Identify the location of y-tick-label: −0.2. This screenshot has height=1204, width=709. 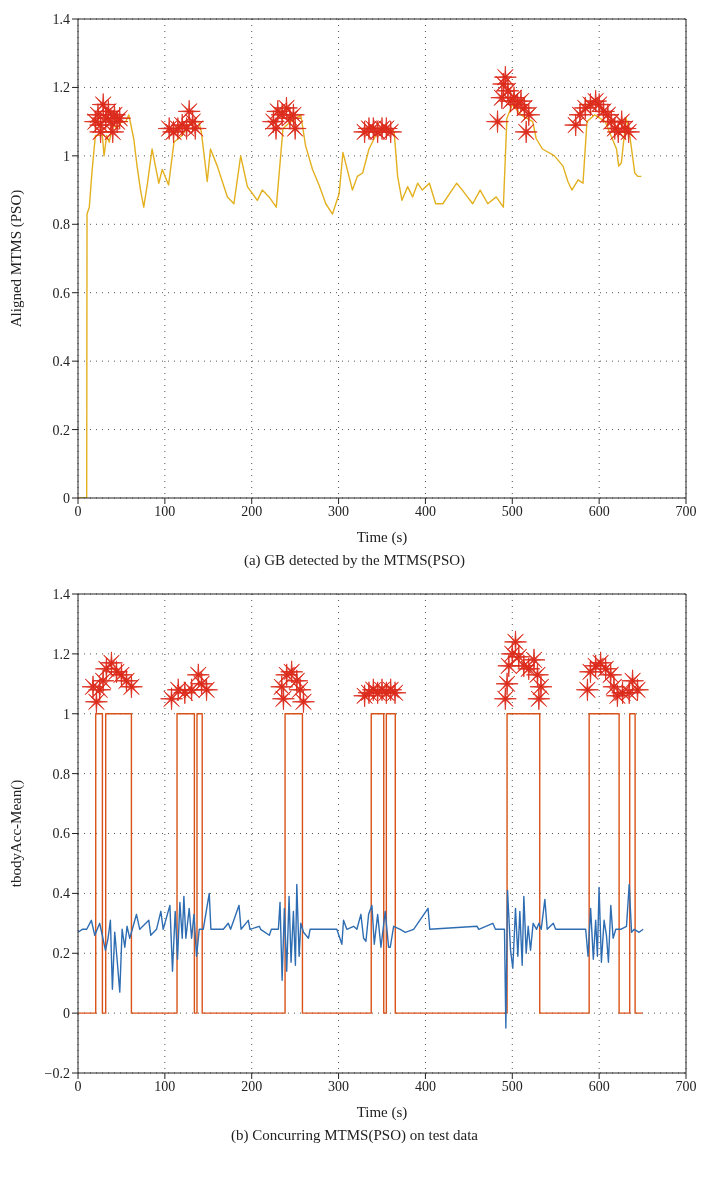
(57, 1073).